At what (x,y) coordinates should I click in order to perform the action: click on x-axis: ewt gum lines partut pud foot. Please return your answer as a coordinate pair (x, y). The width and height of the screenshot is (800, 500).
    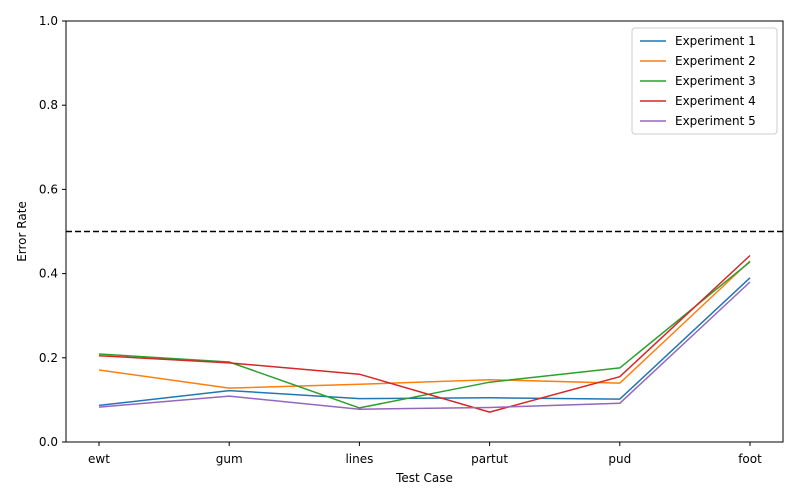
    Looking at the image, I should click on (425, 454).